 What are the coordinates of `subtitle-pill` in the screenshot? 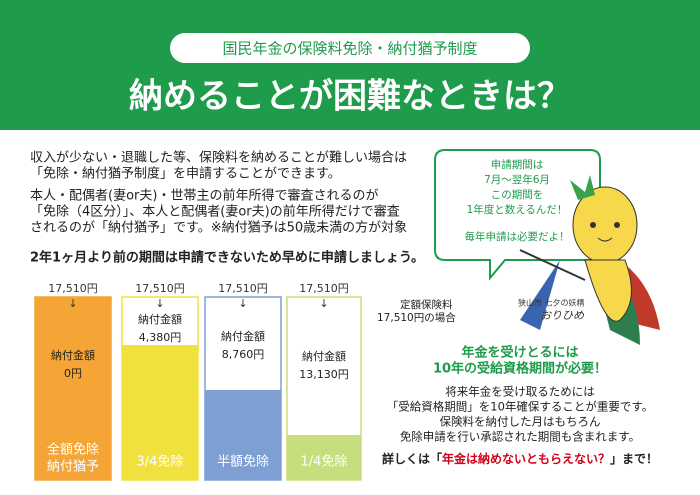 It's located at (350, 48).